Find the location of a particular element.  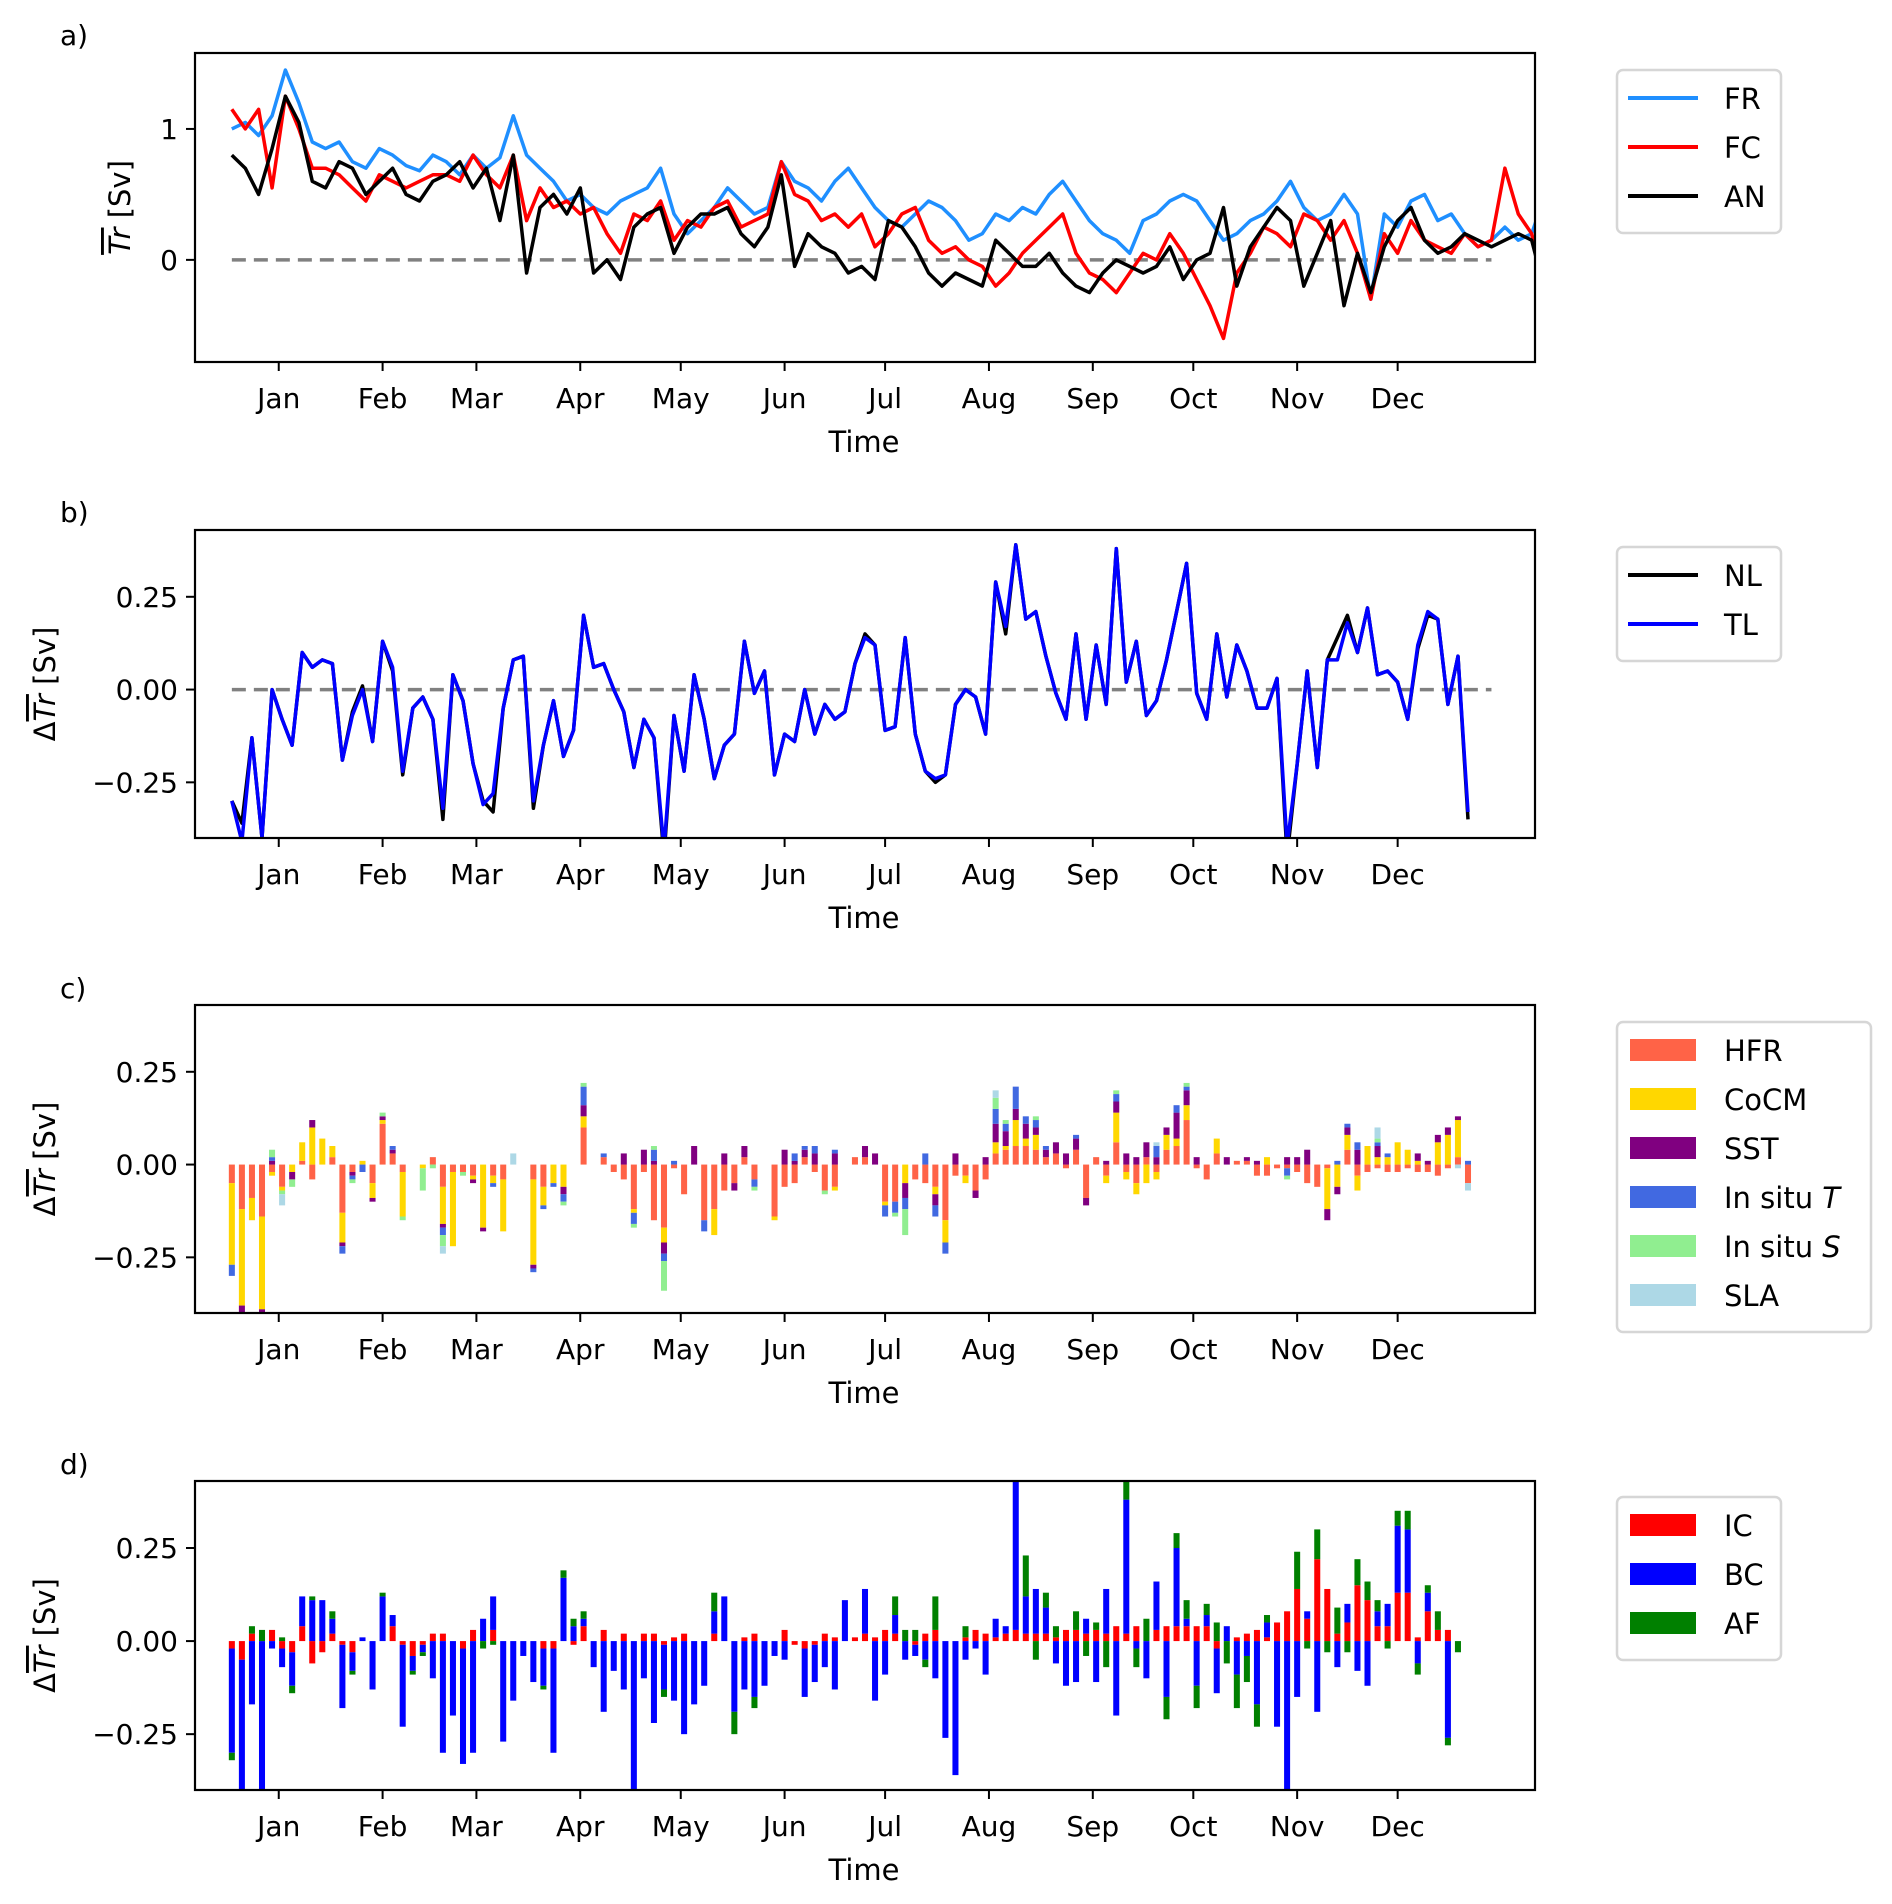

series-line-fc is located at coordinates (882, 217).